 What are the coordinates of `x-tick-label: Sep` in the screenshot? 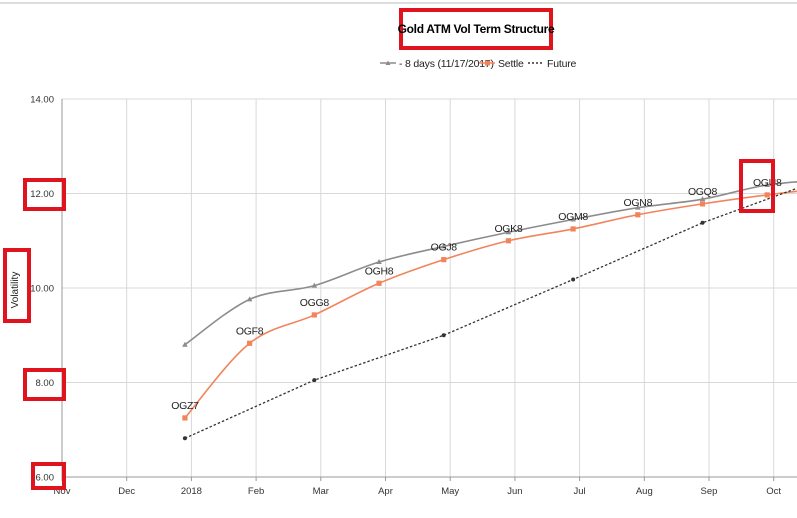 It's located at (709, 491).